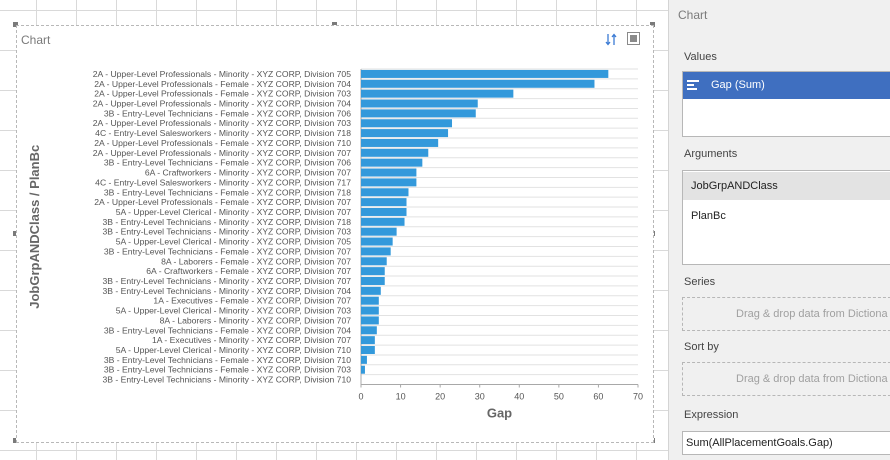 Image resolution: width=890 pixels, height=460 pixels. What do you see at coordinates (693, 85) in the screenshot?
I see `bar-measure-icon` at bounding box center [693, 85].